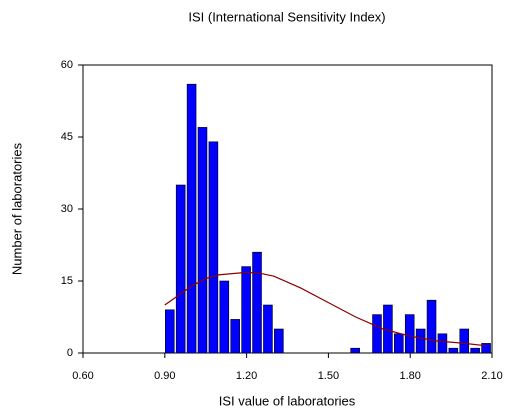 This screenshot has height=416, width=512. Describe the element at coordinates (82, 376) in the screenshot. I see `x-tick-label: 0.60` at that location.